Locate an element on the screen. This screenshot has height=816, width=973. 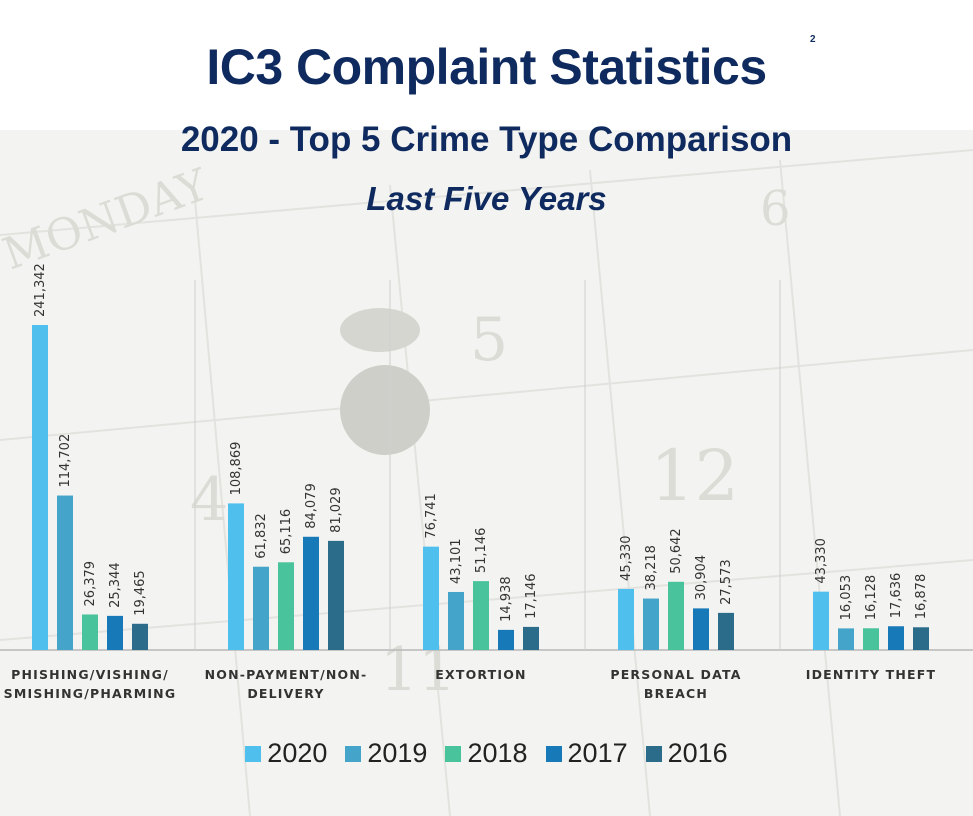
data-label: 26,379 is located at coordinates (90, 584).